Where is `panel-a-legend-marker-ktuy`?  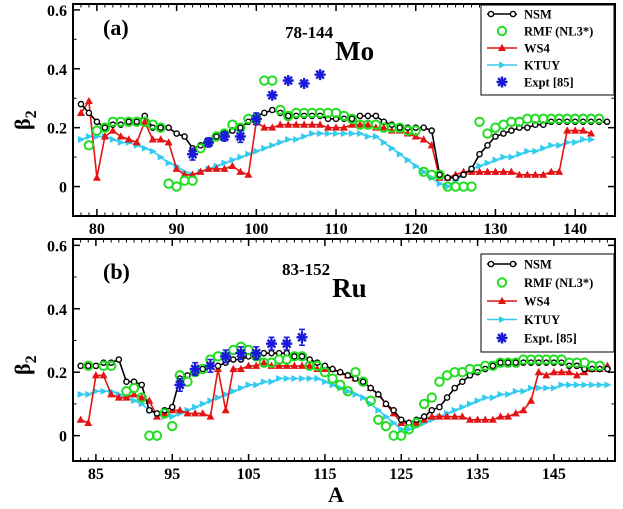 panel-a-legend-marker-ktuy is located at coordinates (502, 65).